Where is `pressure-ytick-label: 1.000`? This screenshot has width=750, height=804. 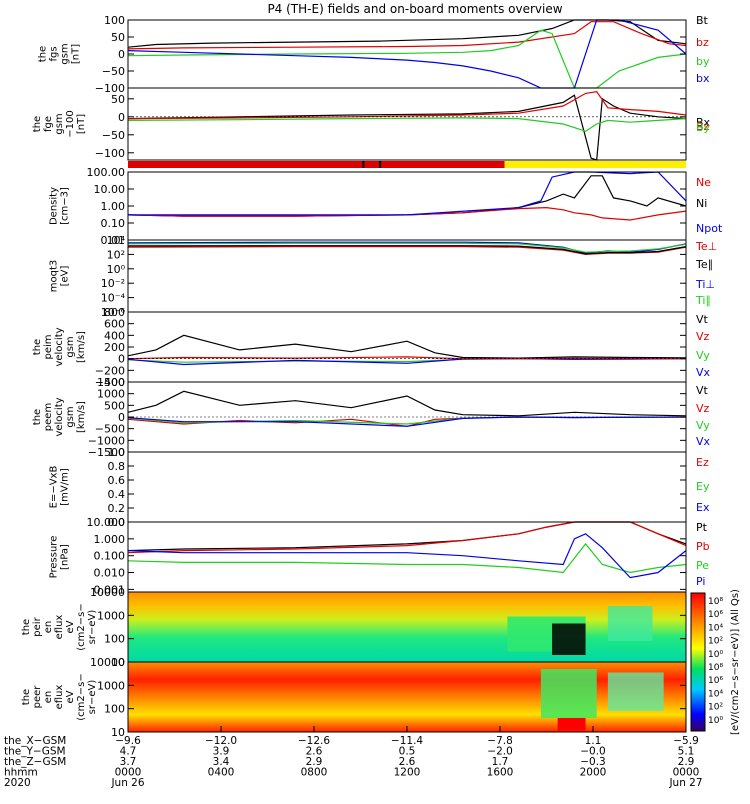 pressure-ytick-label: 1.000 is located at coordinates (110, 539).